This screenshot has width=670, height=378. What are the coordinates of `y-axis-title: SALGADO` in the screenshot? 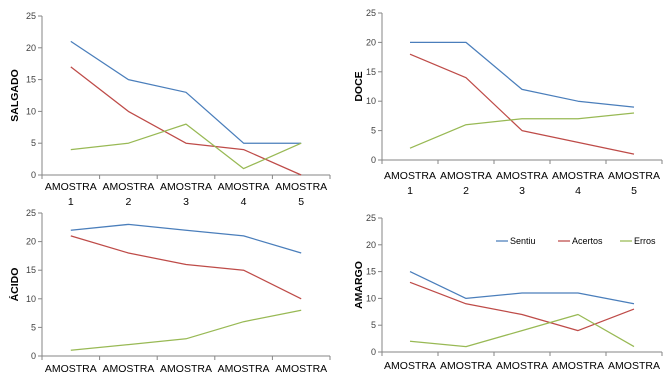 It's located at (15, 95).